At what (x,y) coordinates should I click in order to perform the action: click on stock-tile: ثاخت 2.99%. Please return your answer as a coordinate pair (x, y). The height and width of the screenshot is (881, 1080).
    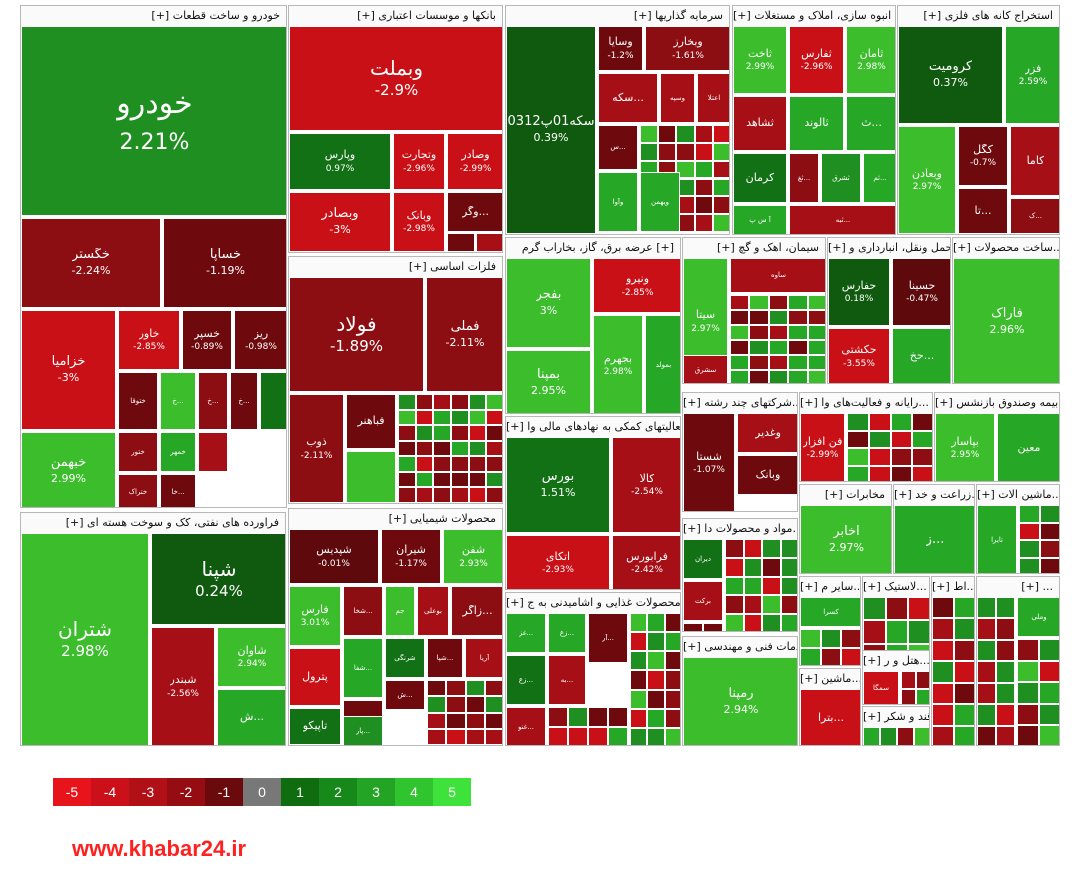
    Looking at the image, I should click on (760, 60).